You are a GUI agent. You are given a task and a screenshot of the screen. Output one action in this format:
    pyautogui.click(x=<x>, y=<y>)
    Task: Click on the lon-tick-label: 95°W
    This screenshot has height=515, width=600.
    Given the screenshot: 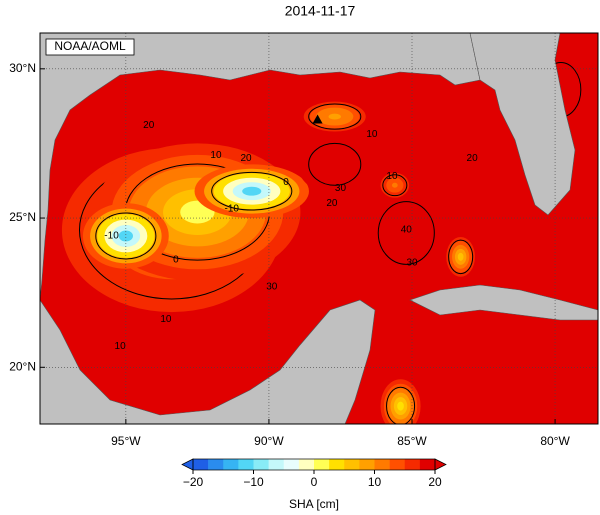 What is the action you would take?
    pyautogui.click(x=126, y=441)
    